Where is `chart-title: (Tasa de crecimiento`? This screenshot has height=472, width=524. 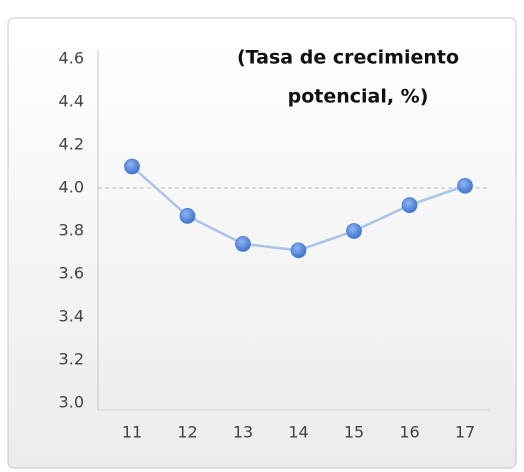
chart-title: (Tasa de crecimiento is located at coordinates (348, 58).